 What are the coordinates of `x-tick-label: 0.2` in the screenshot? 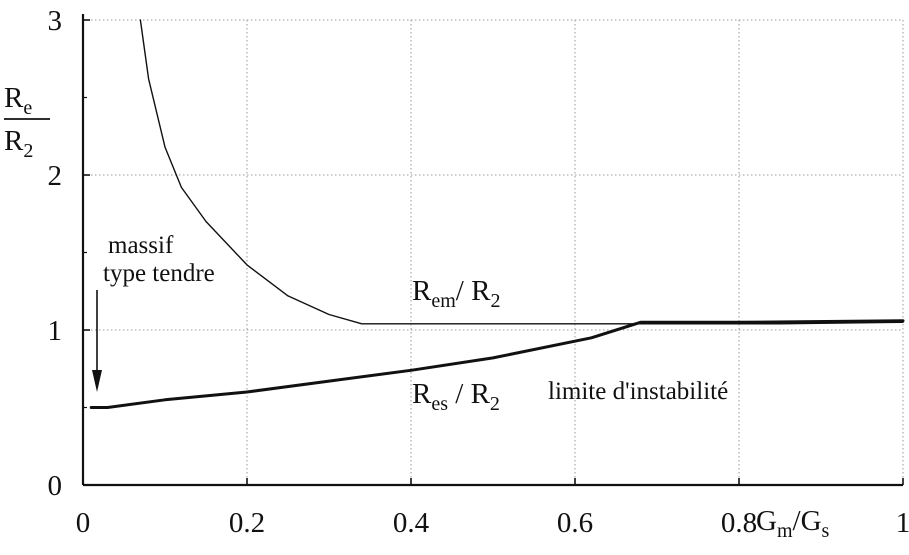 It's located at (247, 523).